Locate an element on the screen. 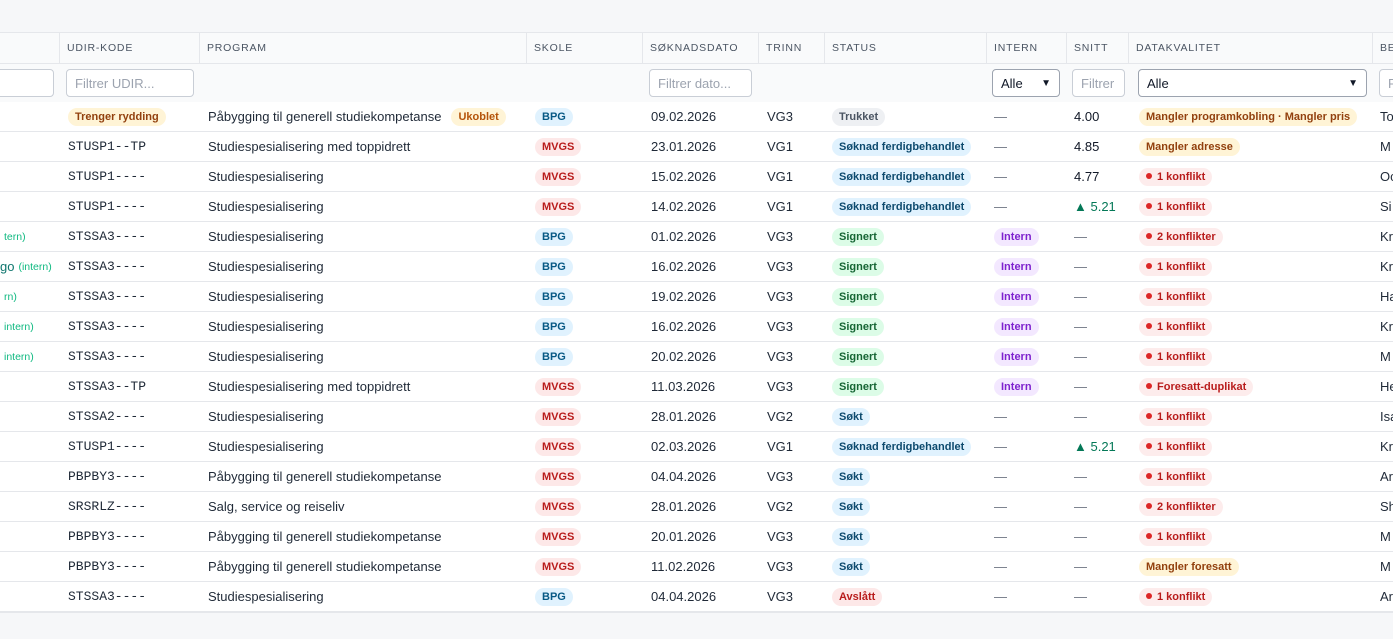 The width and height of the screenshot is (1393, 639). program-name: Påbygging til generell studiekompetanse is located at coordinates (325, 536).